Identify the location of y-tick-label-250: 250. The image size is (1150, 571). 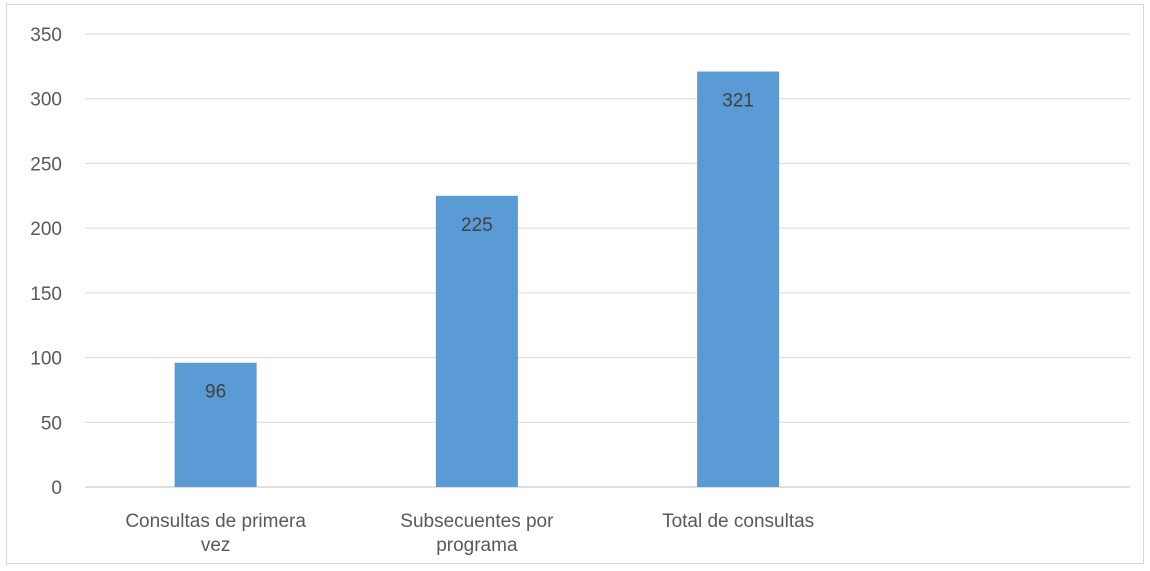
(46, 164).